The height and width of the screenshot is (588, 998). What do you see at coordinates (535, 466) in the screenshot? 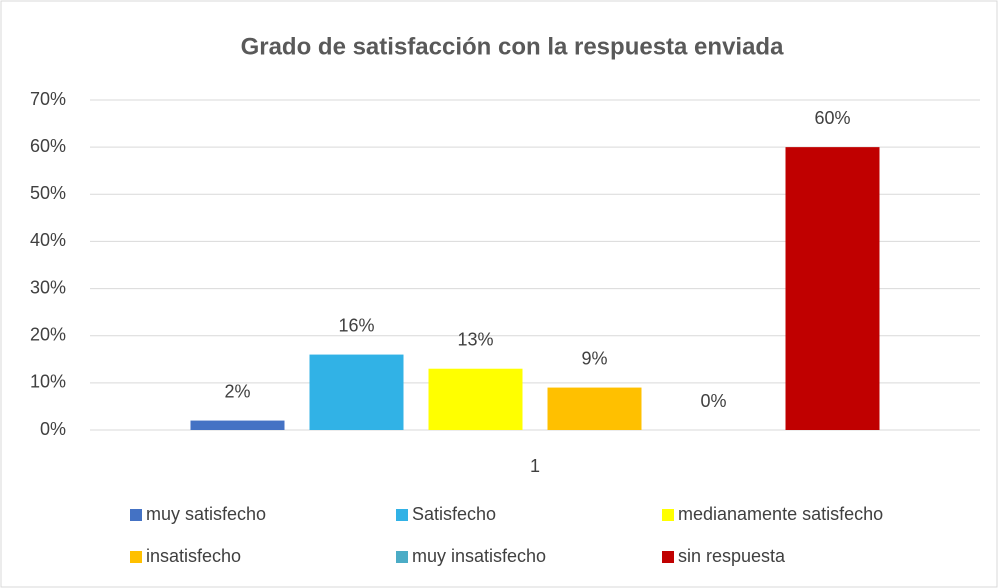
I see `x-tick-label: 1` at bounding box center [535, 466].